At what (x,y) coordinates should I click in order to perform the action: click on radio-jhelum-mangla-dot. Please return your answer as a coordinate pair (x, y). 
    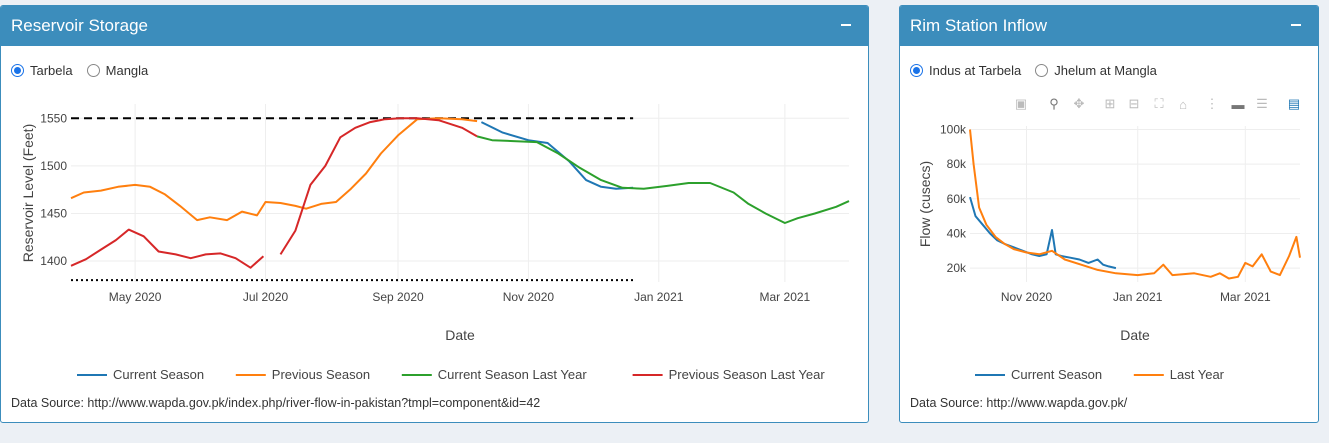
    Looking at the image, I should click on (1042, 70).